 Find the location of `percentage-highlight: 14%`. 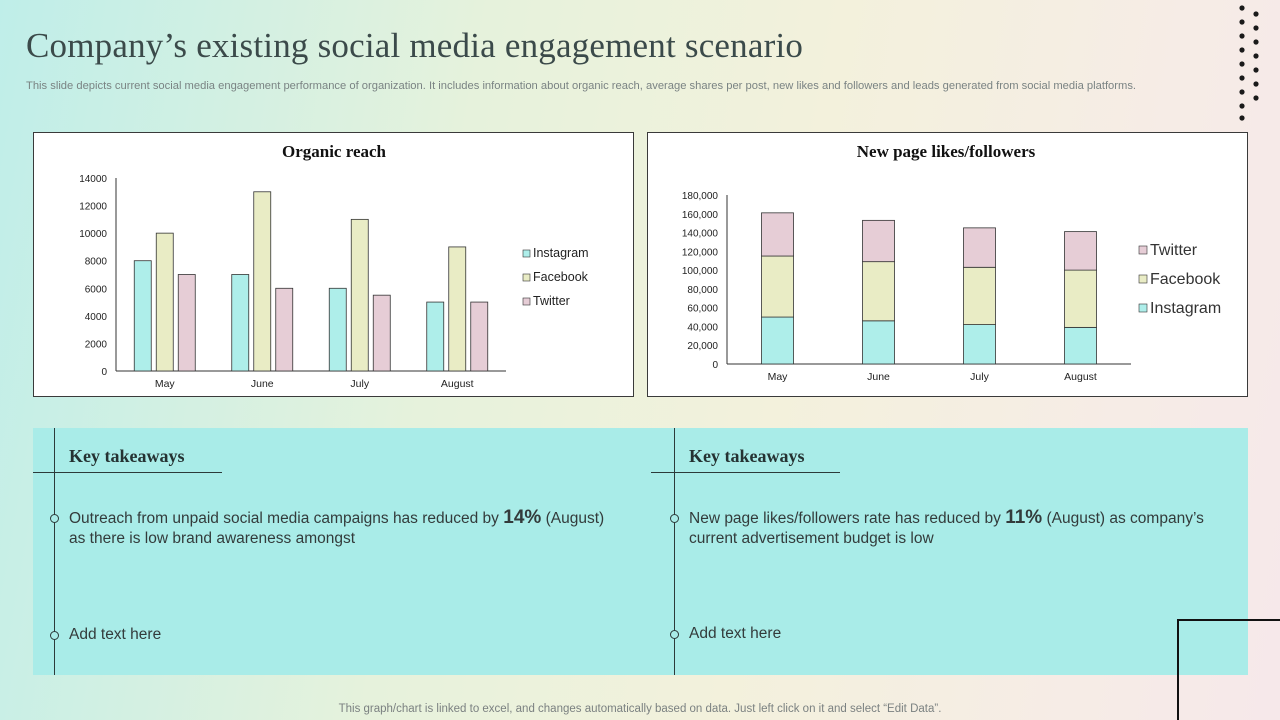

percentage-highlight: 14% is located at coordinates (522, 517).